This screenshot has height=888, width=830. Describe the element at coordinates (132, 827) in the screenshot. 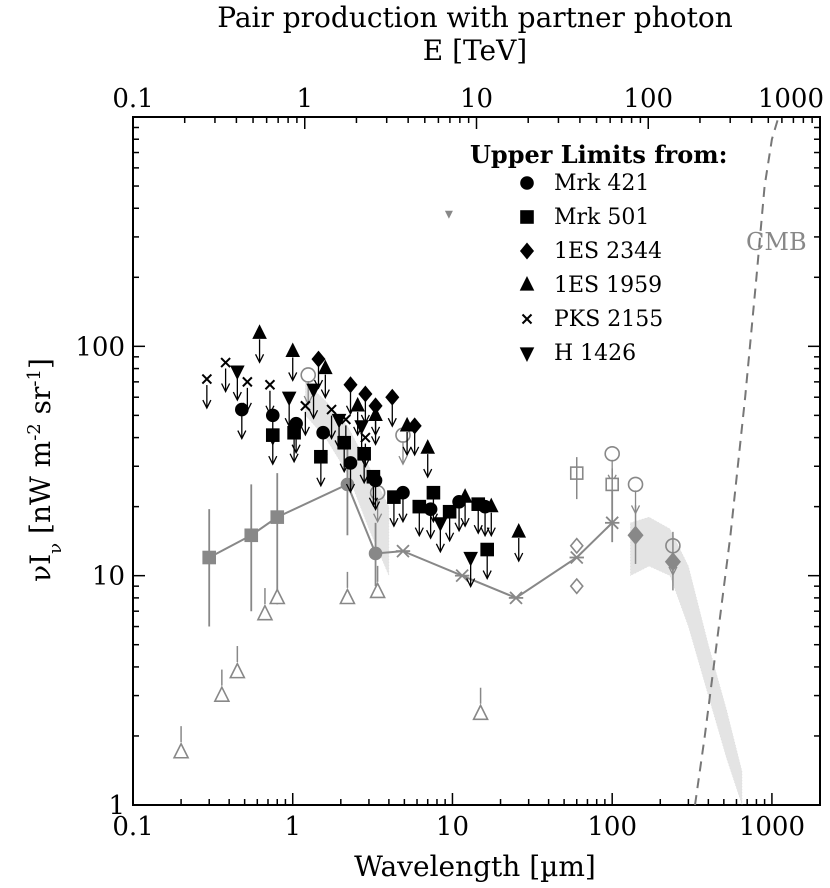

I see `x-tick-label: 0.1` at that location.